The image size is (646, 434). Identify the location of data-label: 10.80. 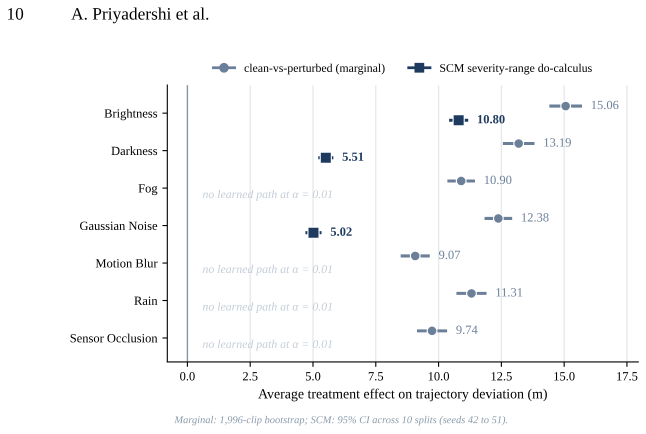
(491, 119).